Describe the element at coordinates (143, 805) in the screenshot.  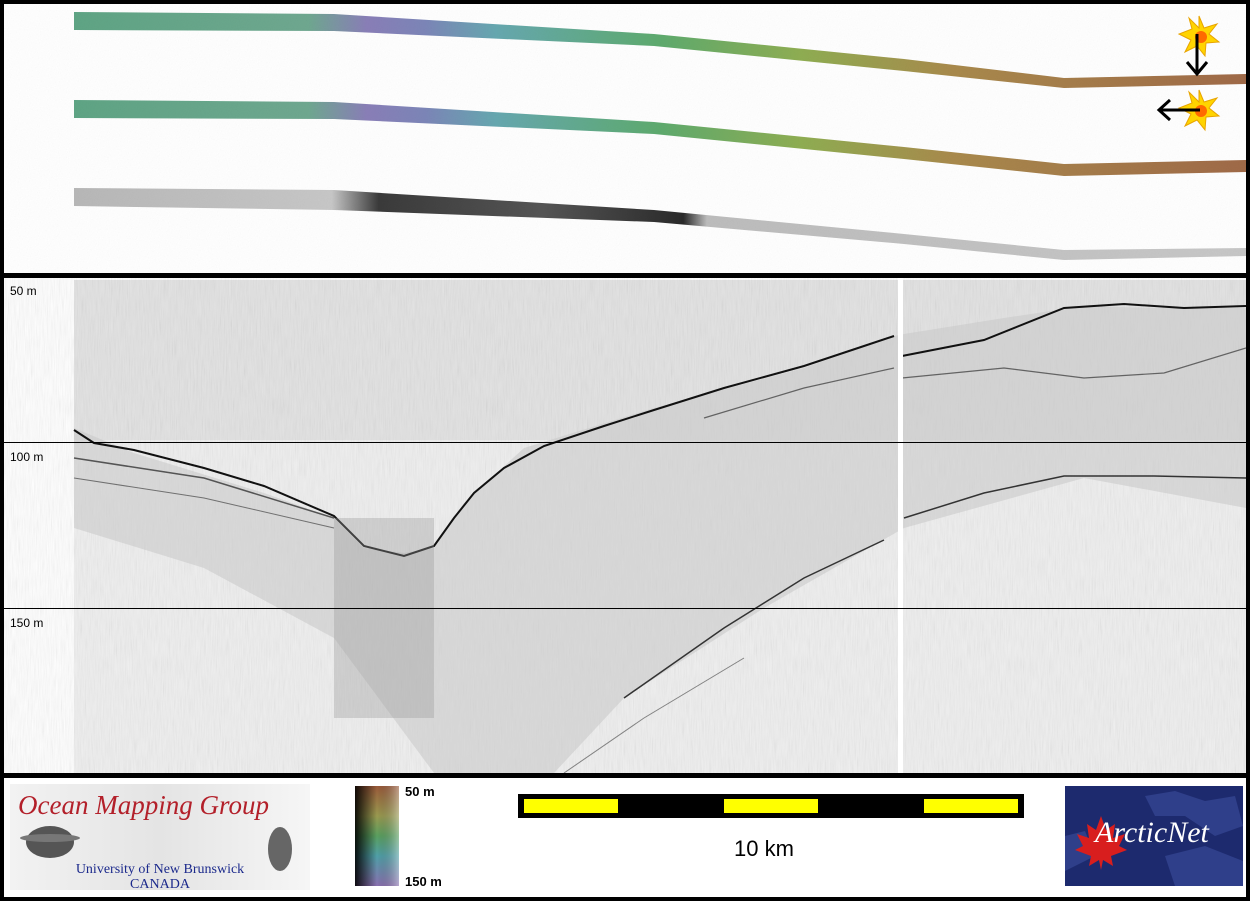
I see `org-title: Ocean Mapping Group` at that location.